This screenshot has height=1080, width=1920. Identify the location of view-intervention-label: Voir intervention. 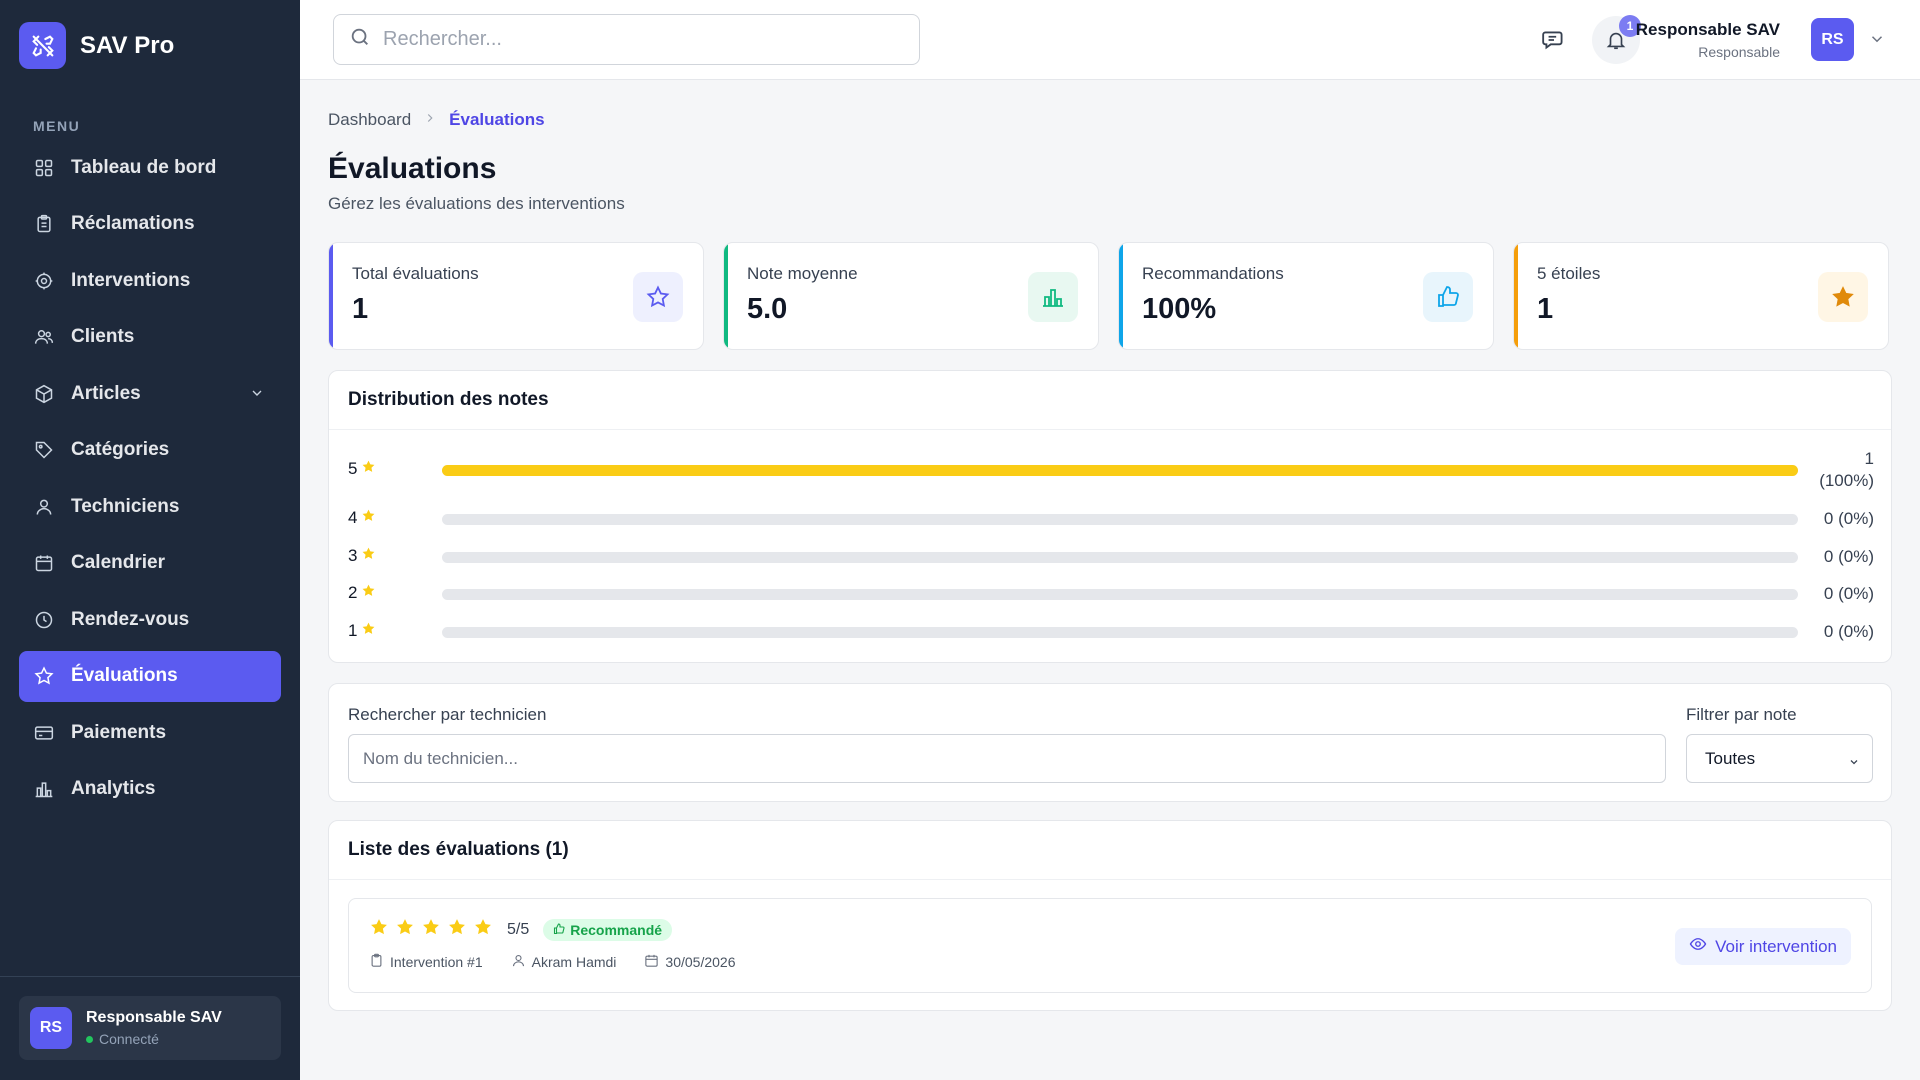
(1776, 946).